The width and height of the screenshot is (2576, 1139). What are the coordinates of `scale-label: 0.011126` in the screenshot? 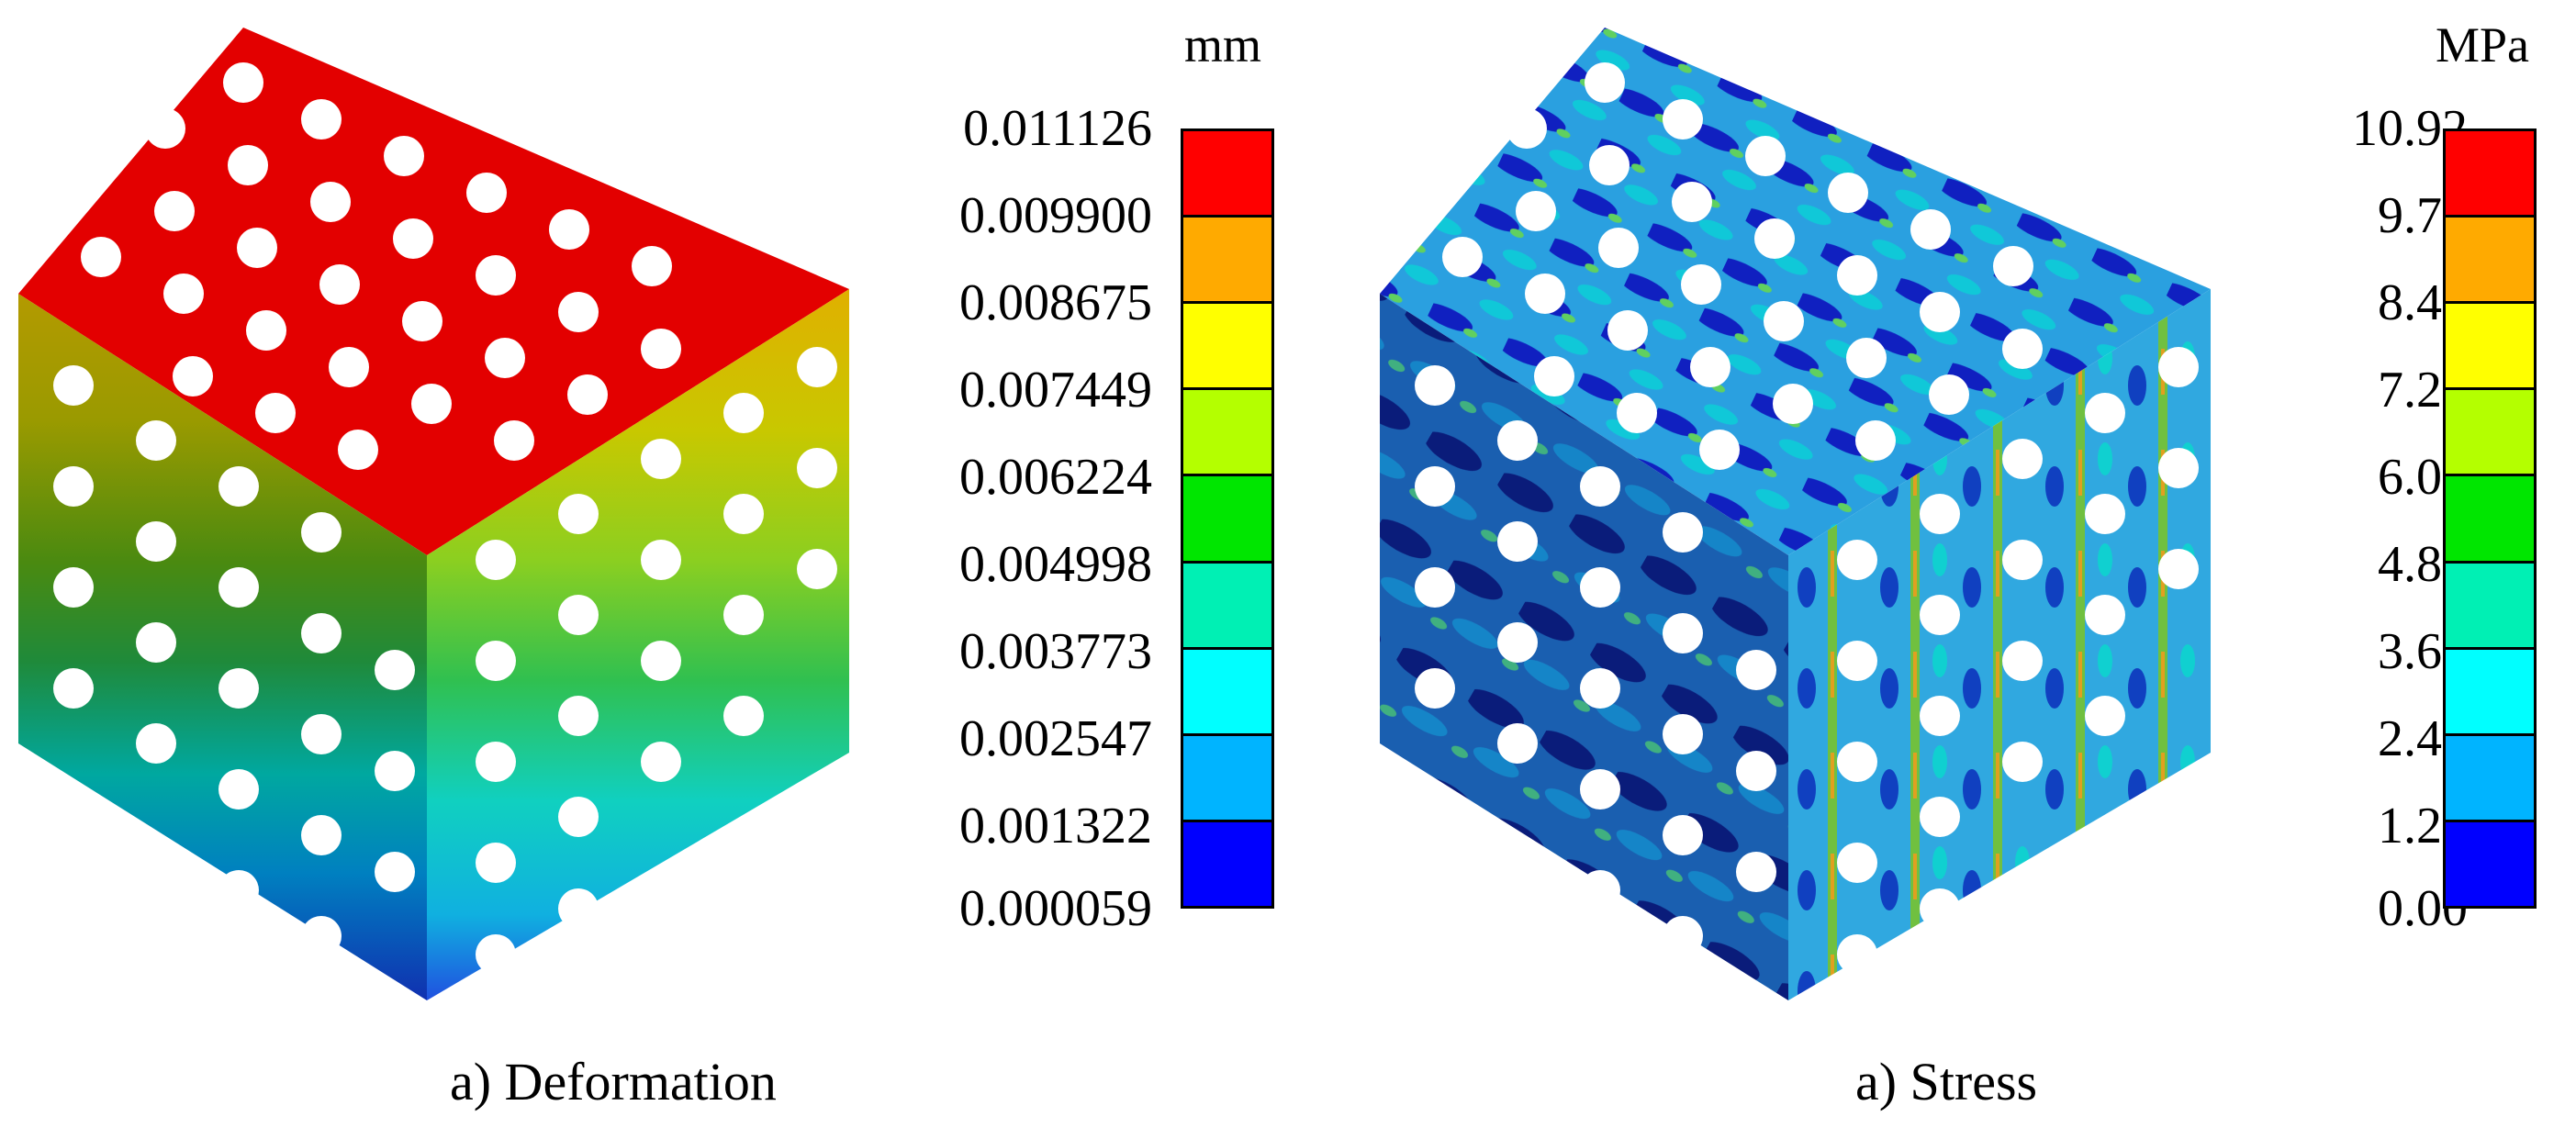 It's located at (1057, 129).